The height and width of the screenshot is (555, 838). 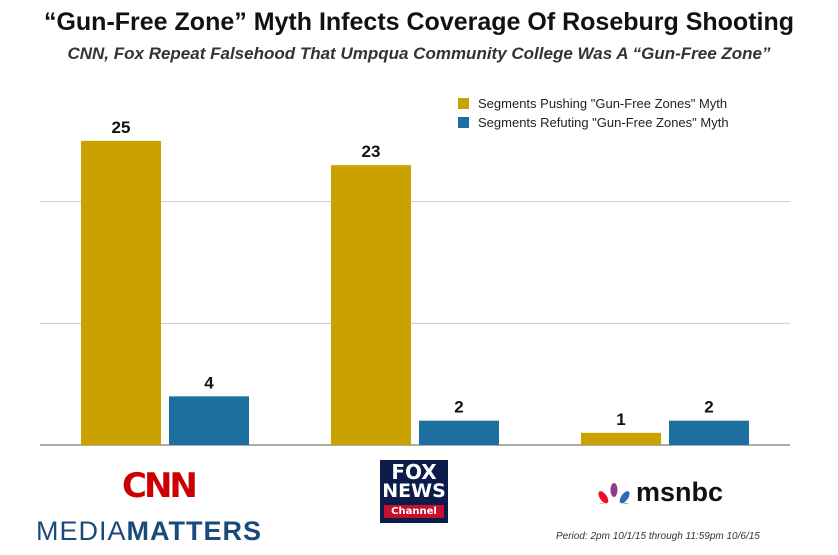 I want to click on legend-swatch-pushing, so click(x=463, y=103).